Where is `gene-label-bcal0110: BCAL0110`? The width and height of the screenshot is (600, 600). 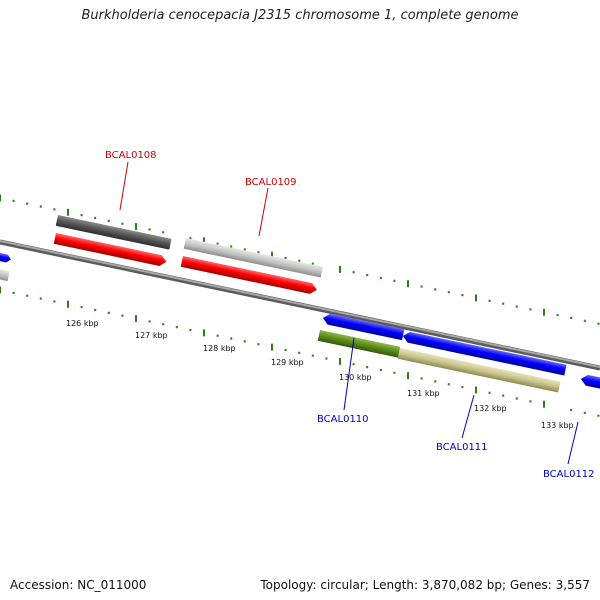
gene-label-bcal0110: BCAL0110 is located at coordinates (343, 419).